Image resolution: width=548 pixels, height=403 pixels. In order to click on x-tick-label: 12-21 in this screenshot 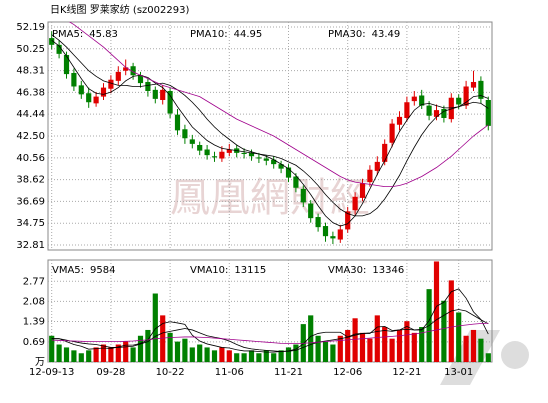, I will do `click(406, 372)`.